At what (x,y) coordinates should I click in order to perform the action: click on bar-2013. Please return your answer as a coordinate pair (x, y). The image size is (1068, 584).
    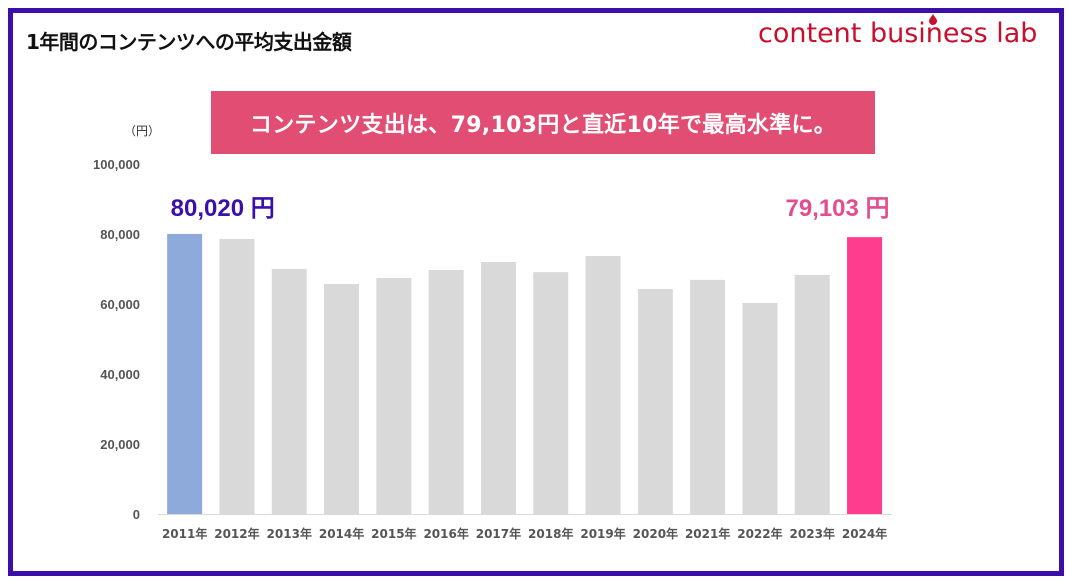
    Looking at the image, I should click on (289, 391).